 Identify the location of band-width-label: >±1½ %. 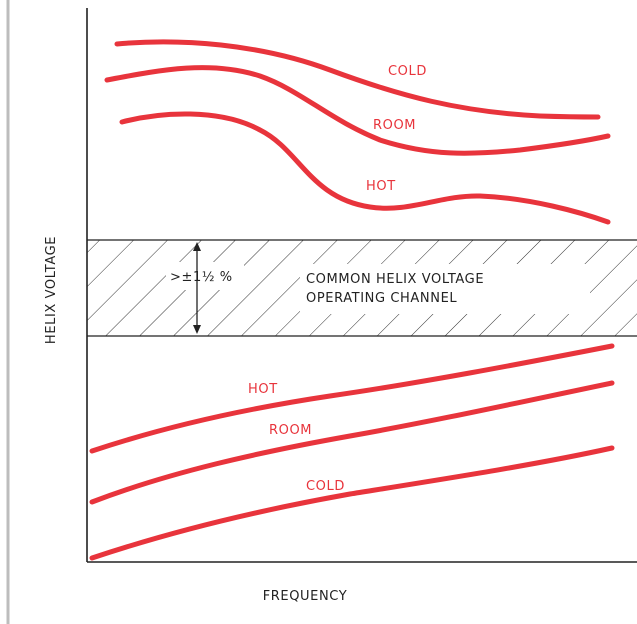
(201, 277).